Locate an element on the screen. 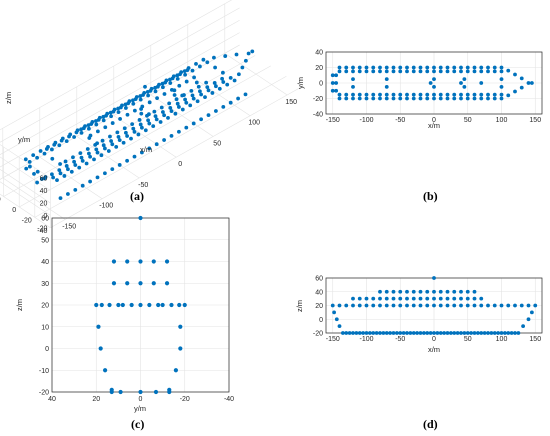 The height and width of the screenshot is (436, 550). panel-d-x-tick: 0 is located at coordinates (434, 339).